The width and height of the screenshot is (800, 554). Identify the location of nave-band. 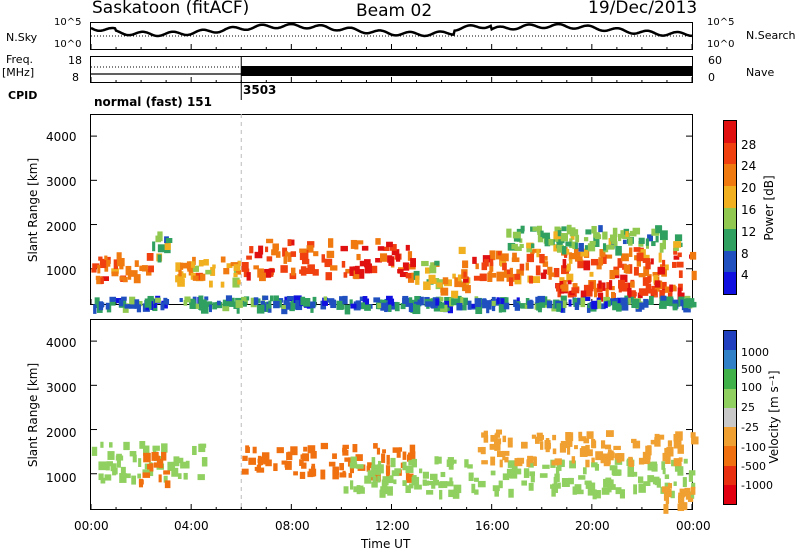
(466, 71).